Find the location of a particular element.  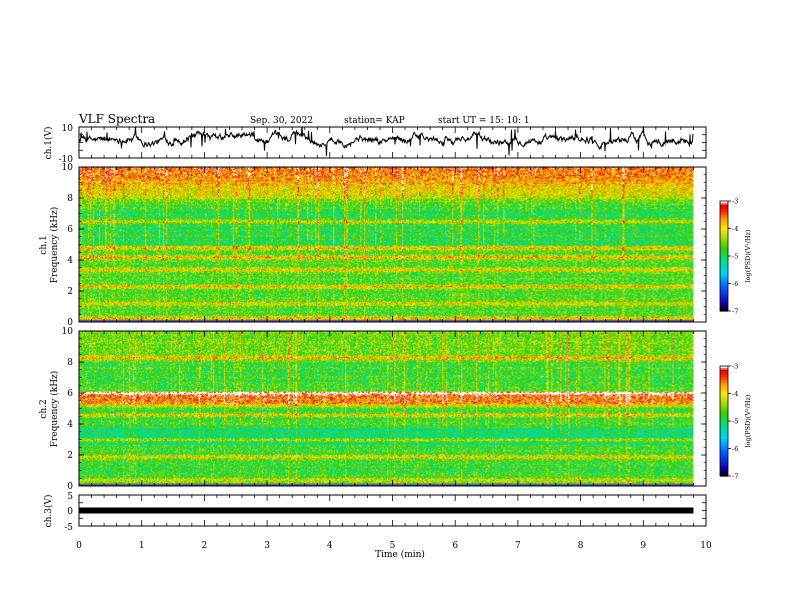

colorbar-tick-label: -5 is located at coordinates (735, 422).